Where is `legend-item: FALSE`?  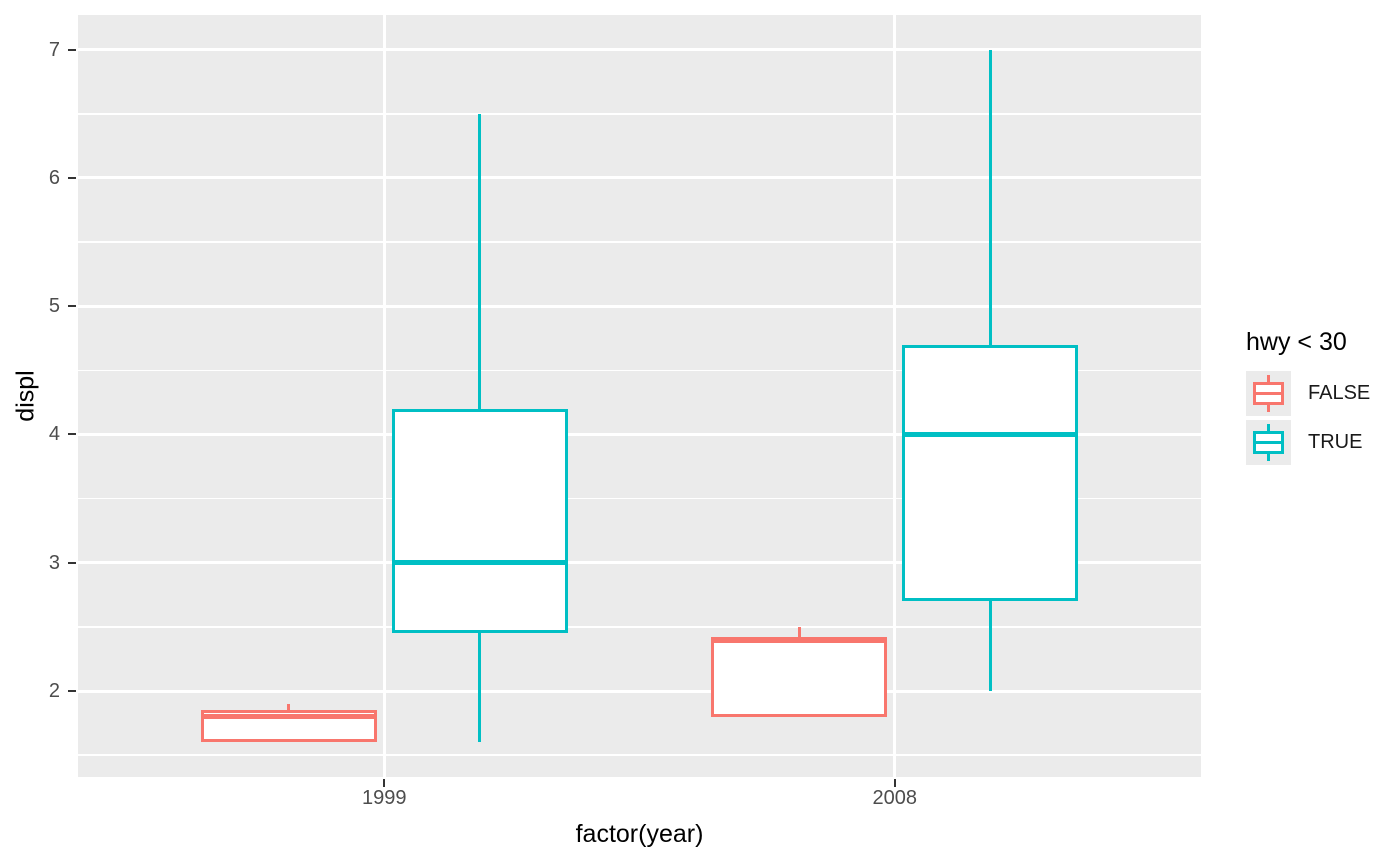 legend-item: FALSE is located at coordinates (1308, 393).